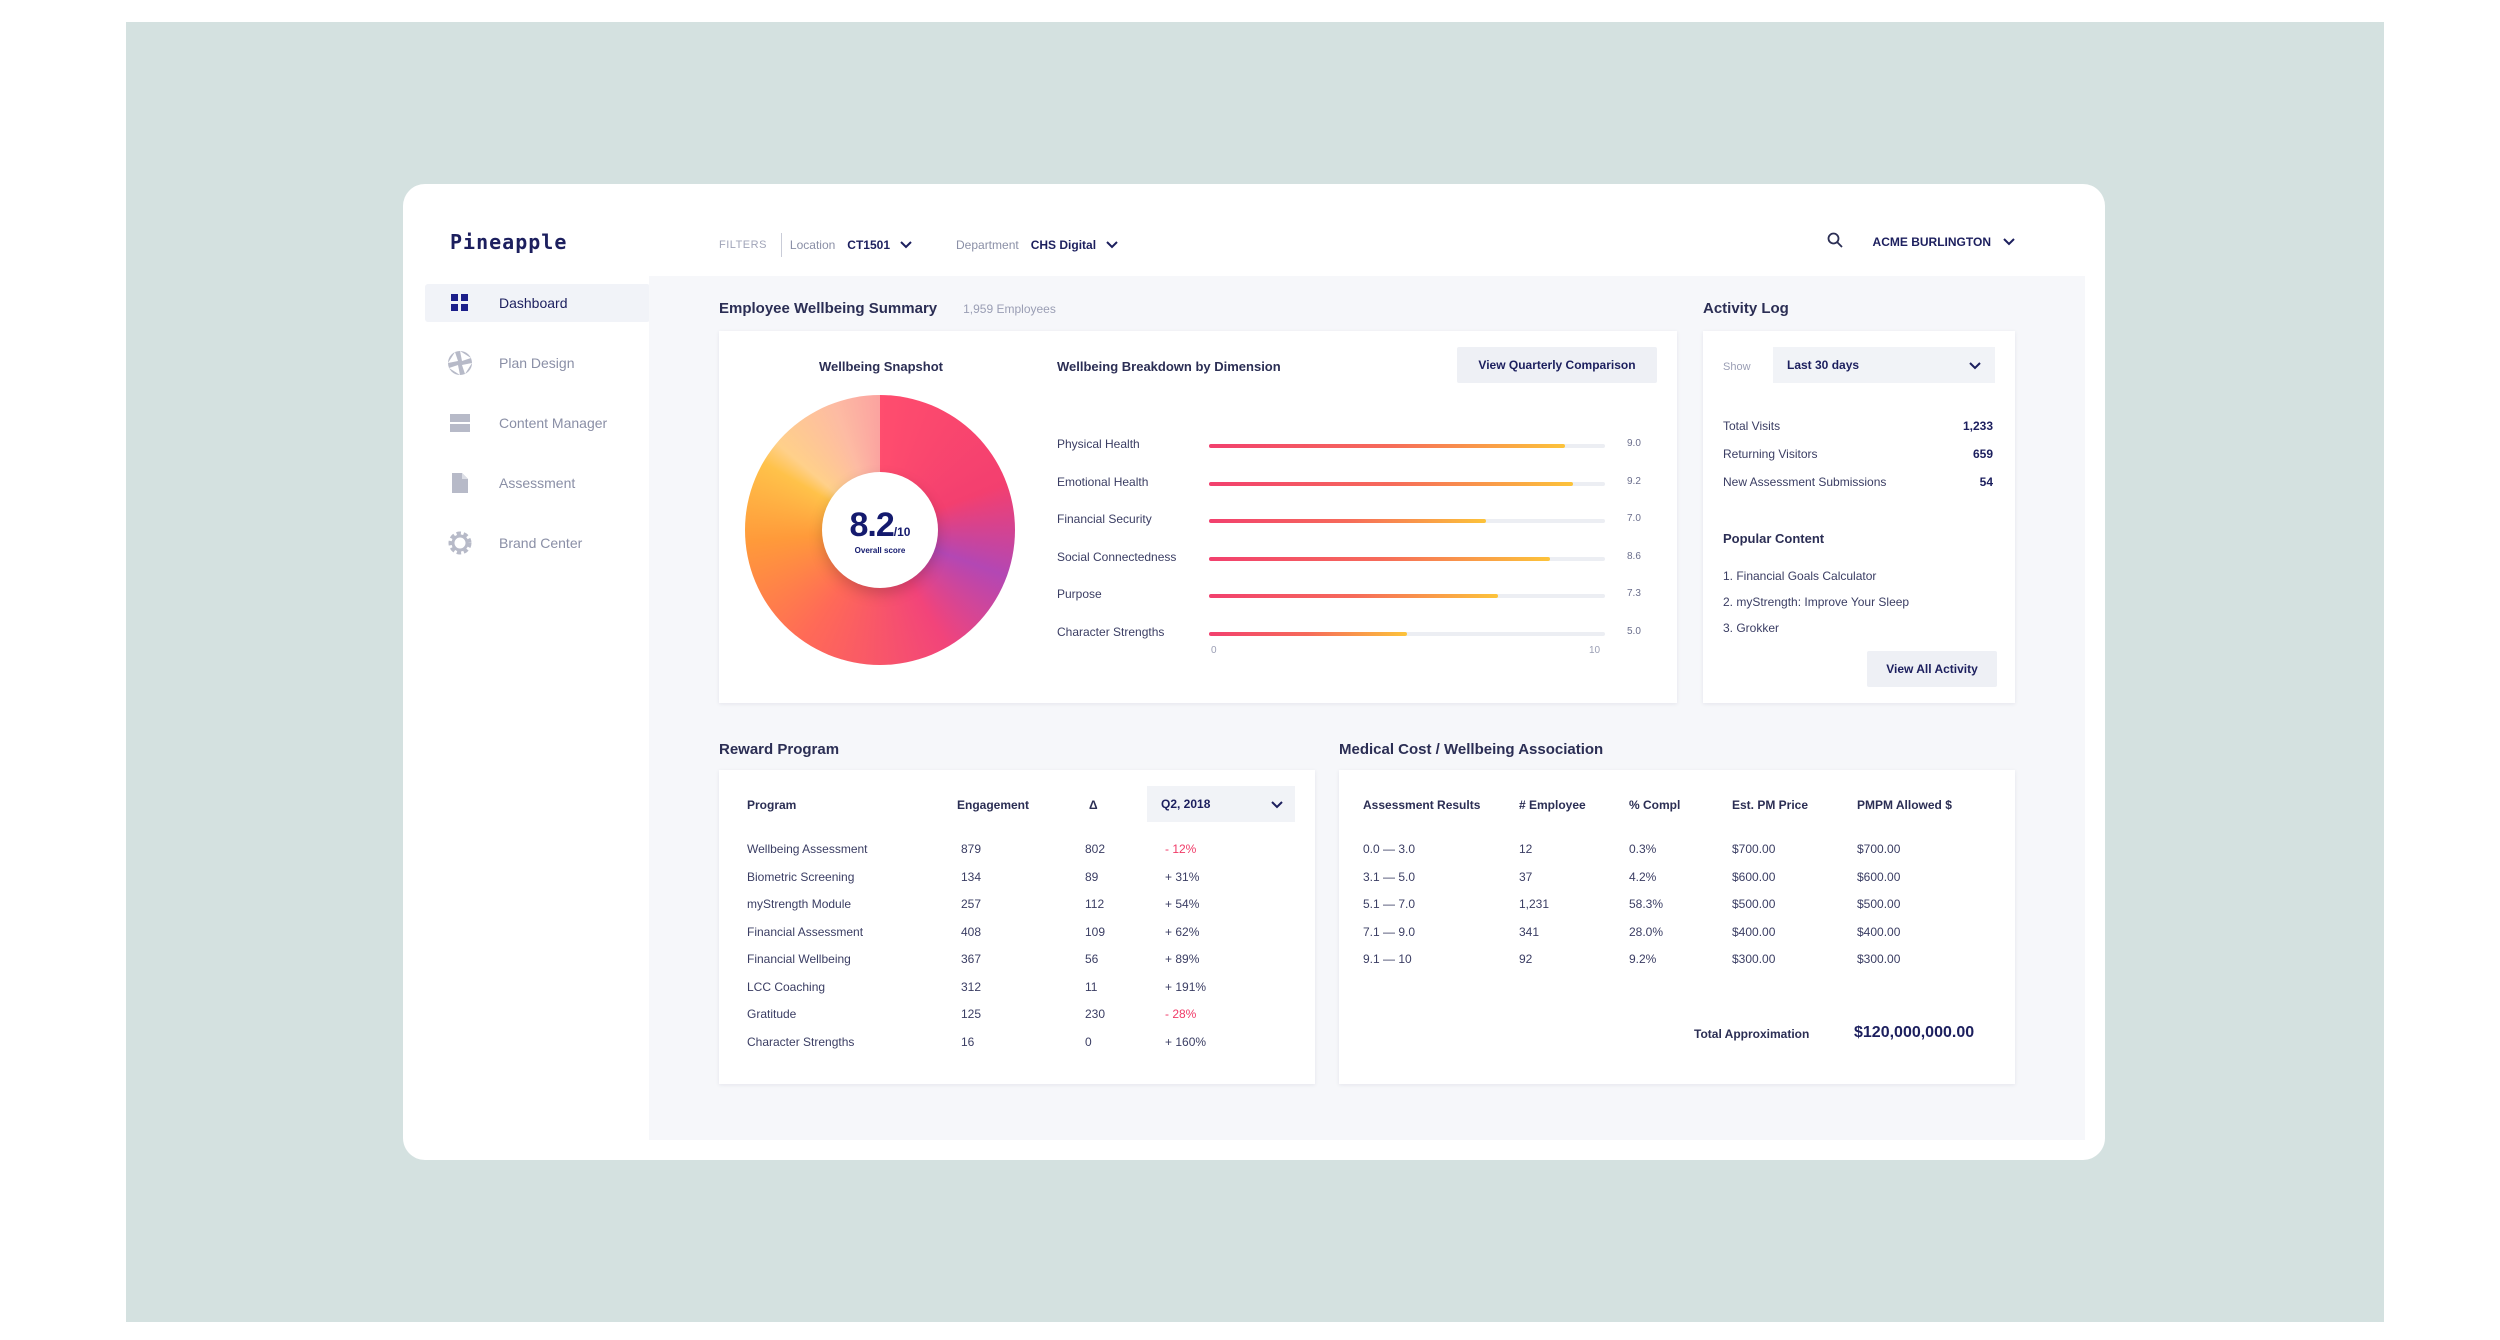 This screenshot has width=2500, height=1340. What do you see at coordinates (1754, 931) in the screenshot?
I see `est-pm-price-cell: $400.00` at bounding box center [1754, 931].